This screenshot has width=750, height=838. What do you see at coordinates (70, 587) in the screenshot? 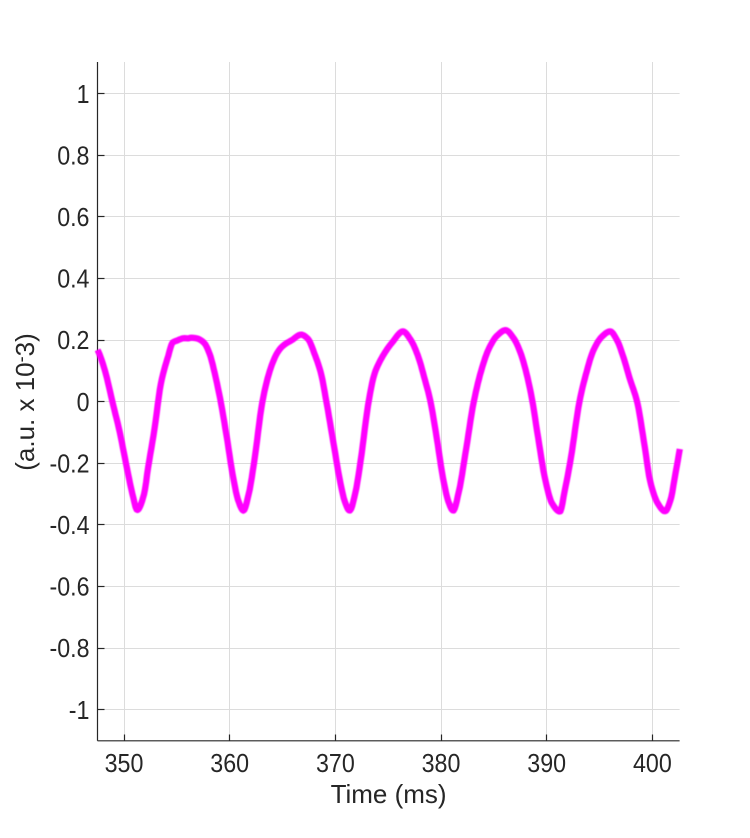
I see `svg-text: -0.6` at bounding box center [70, 587].